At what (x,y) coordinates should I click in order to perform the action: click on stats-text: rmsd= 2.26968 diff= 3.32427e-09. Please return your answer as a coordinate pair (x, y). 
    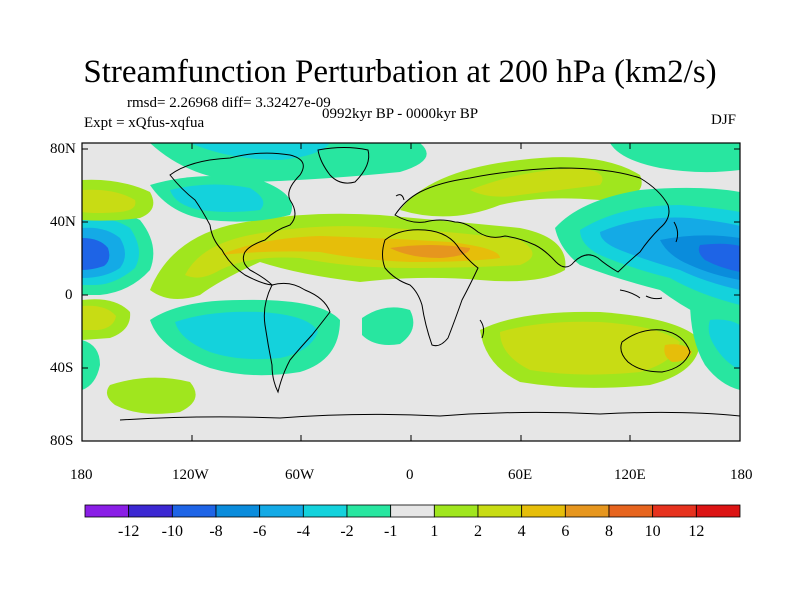
    Looking at the image, I should click on (229, 103).